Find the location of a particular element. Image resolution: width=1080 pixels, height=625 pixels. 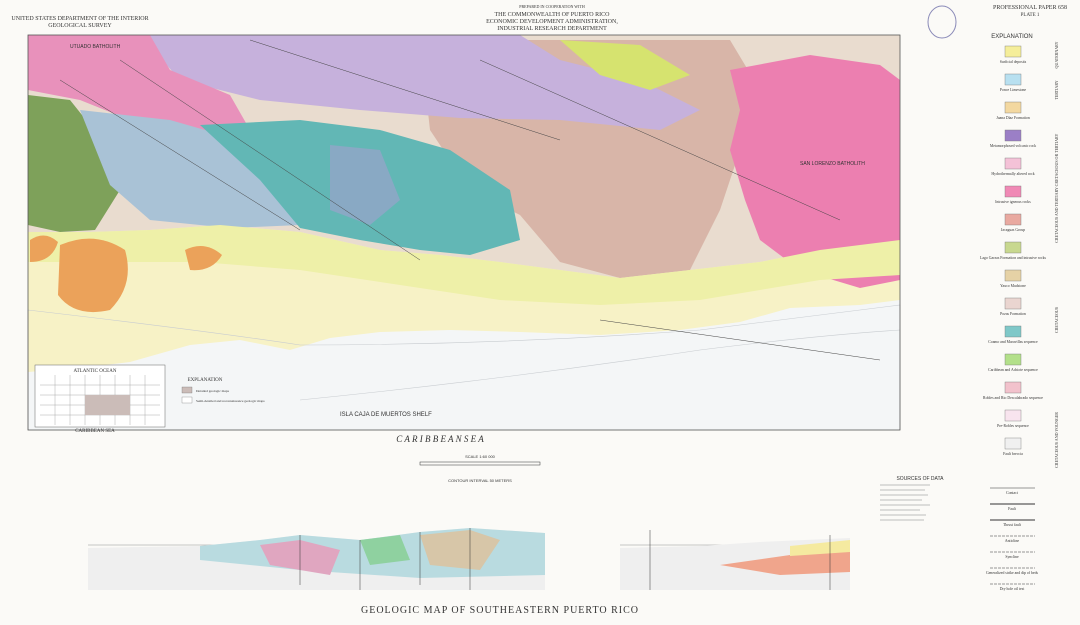

map-title: GEOLOGIC MAP OF SOUTHEASTERN PUERTO RICO is located at coordinates (500, 610).